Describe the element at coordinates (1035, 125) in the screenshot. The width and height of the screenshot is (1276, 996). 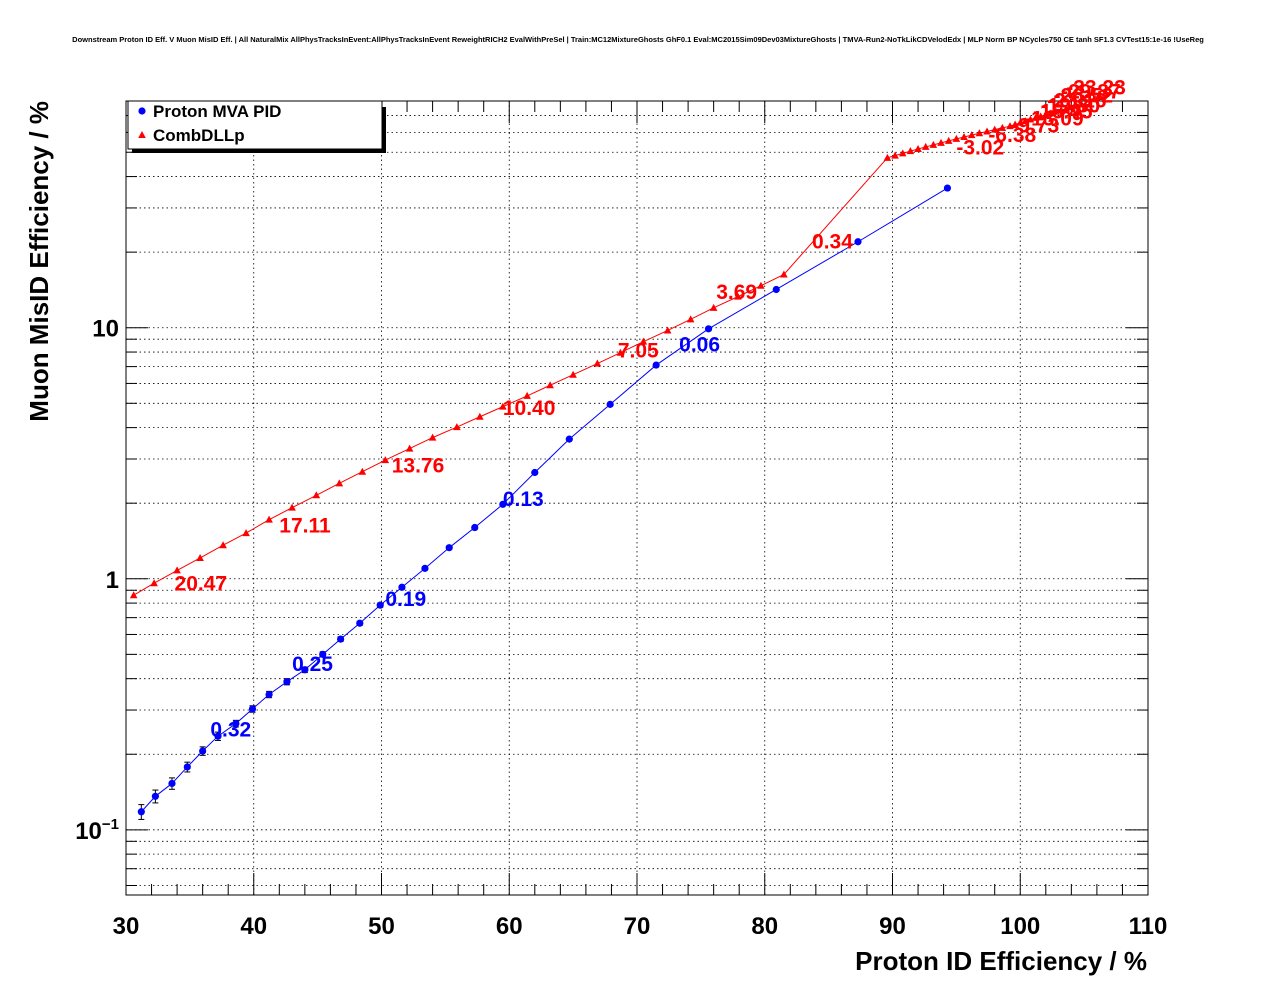
I see `point-label: -9.73` at that location.